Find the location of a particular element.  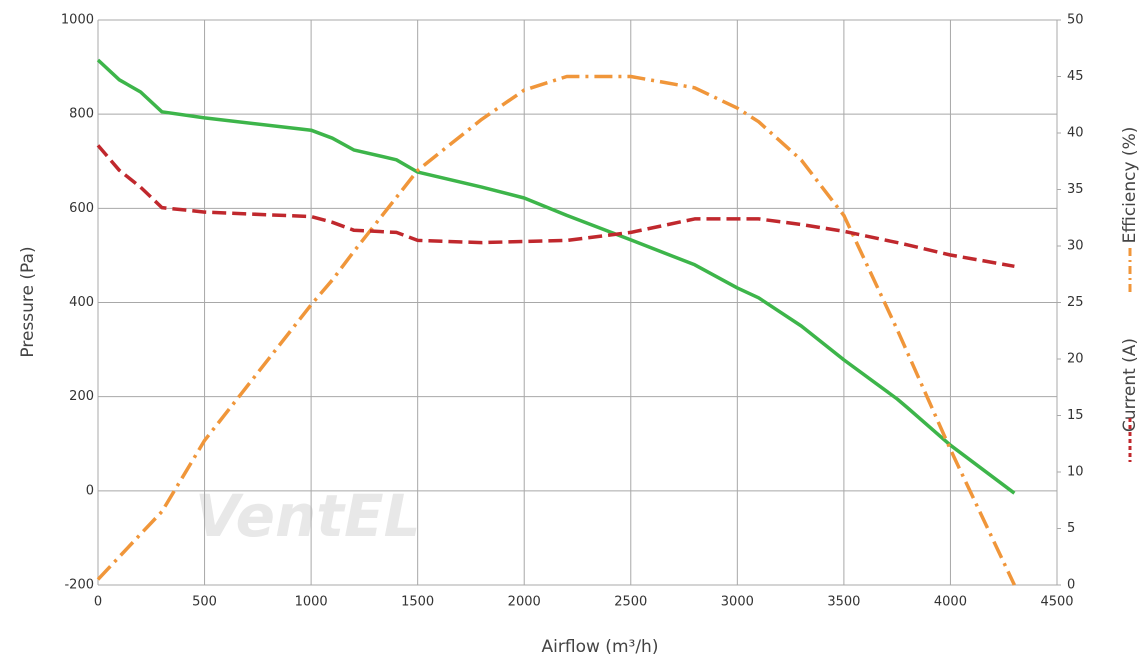

watermark: VentEL is located at coordinates (308, 516).